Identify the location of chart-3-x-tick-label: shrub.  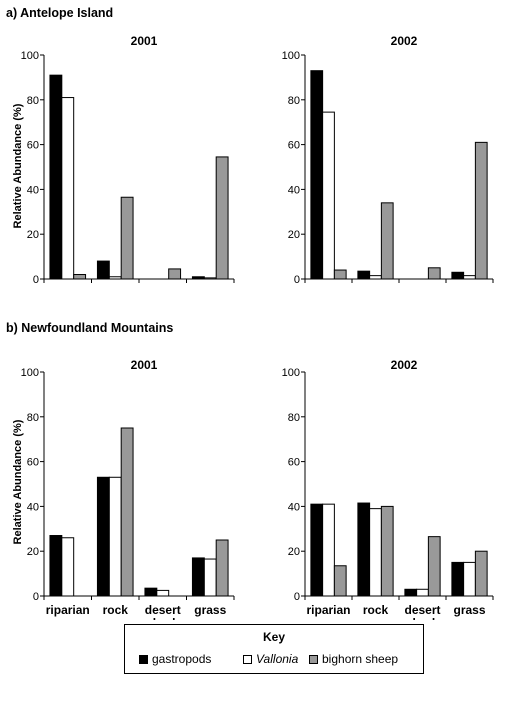
(162, 618).